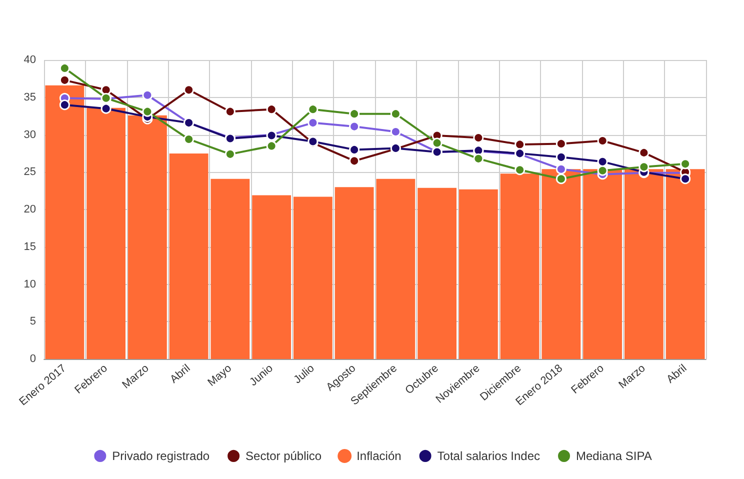 Image resolution: width=744 pixels, height=479 pixels. I want to click on legend-label: Privado registrado, so click(161, 456).